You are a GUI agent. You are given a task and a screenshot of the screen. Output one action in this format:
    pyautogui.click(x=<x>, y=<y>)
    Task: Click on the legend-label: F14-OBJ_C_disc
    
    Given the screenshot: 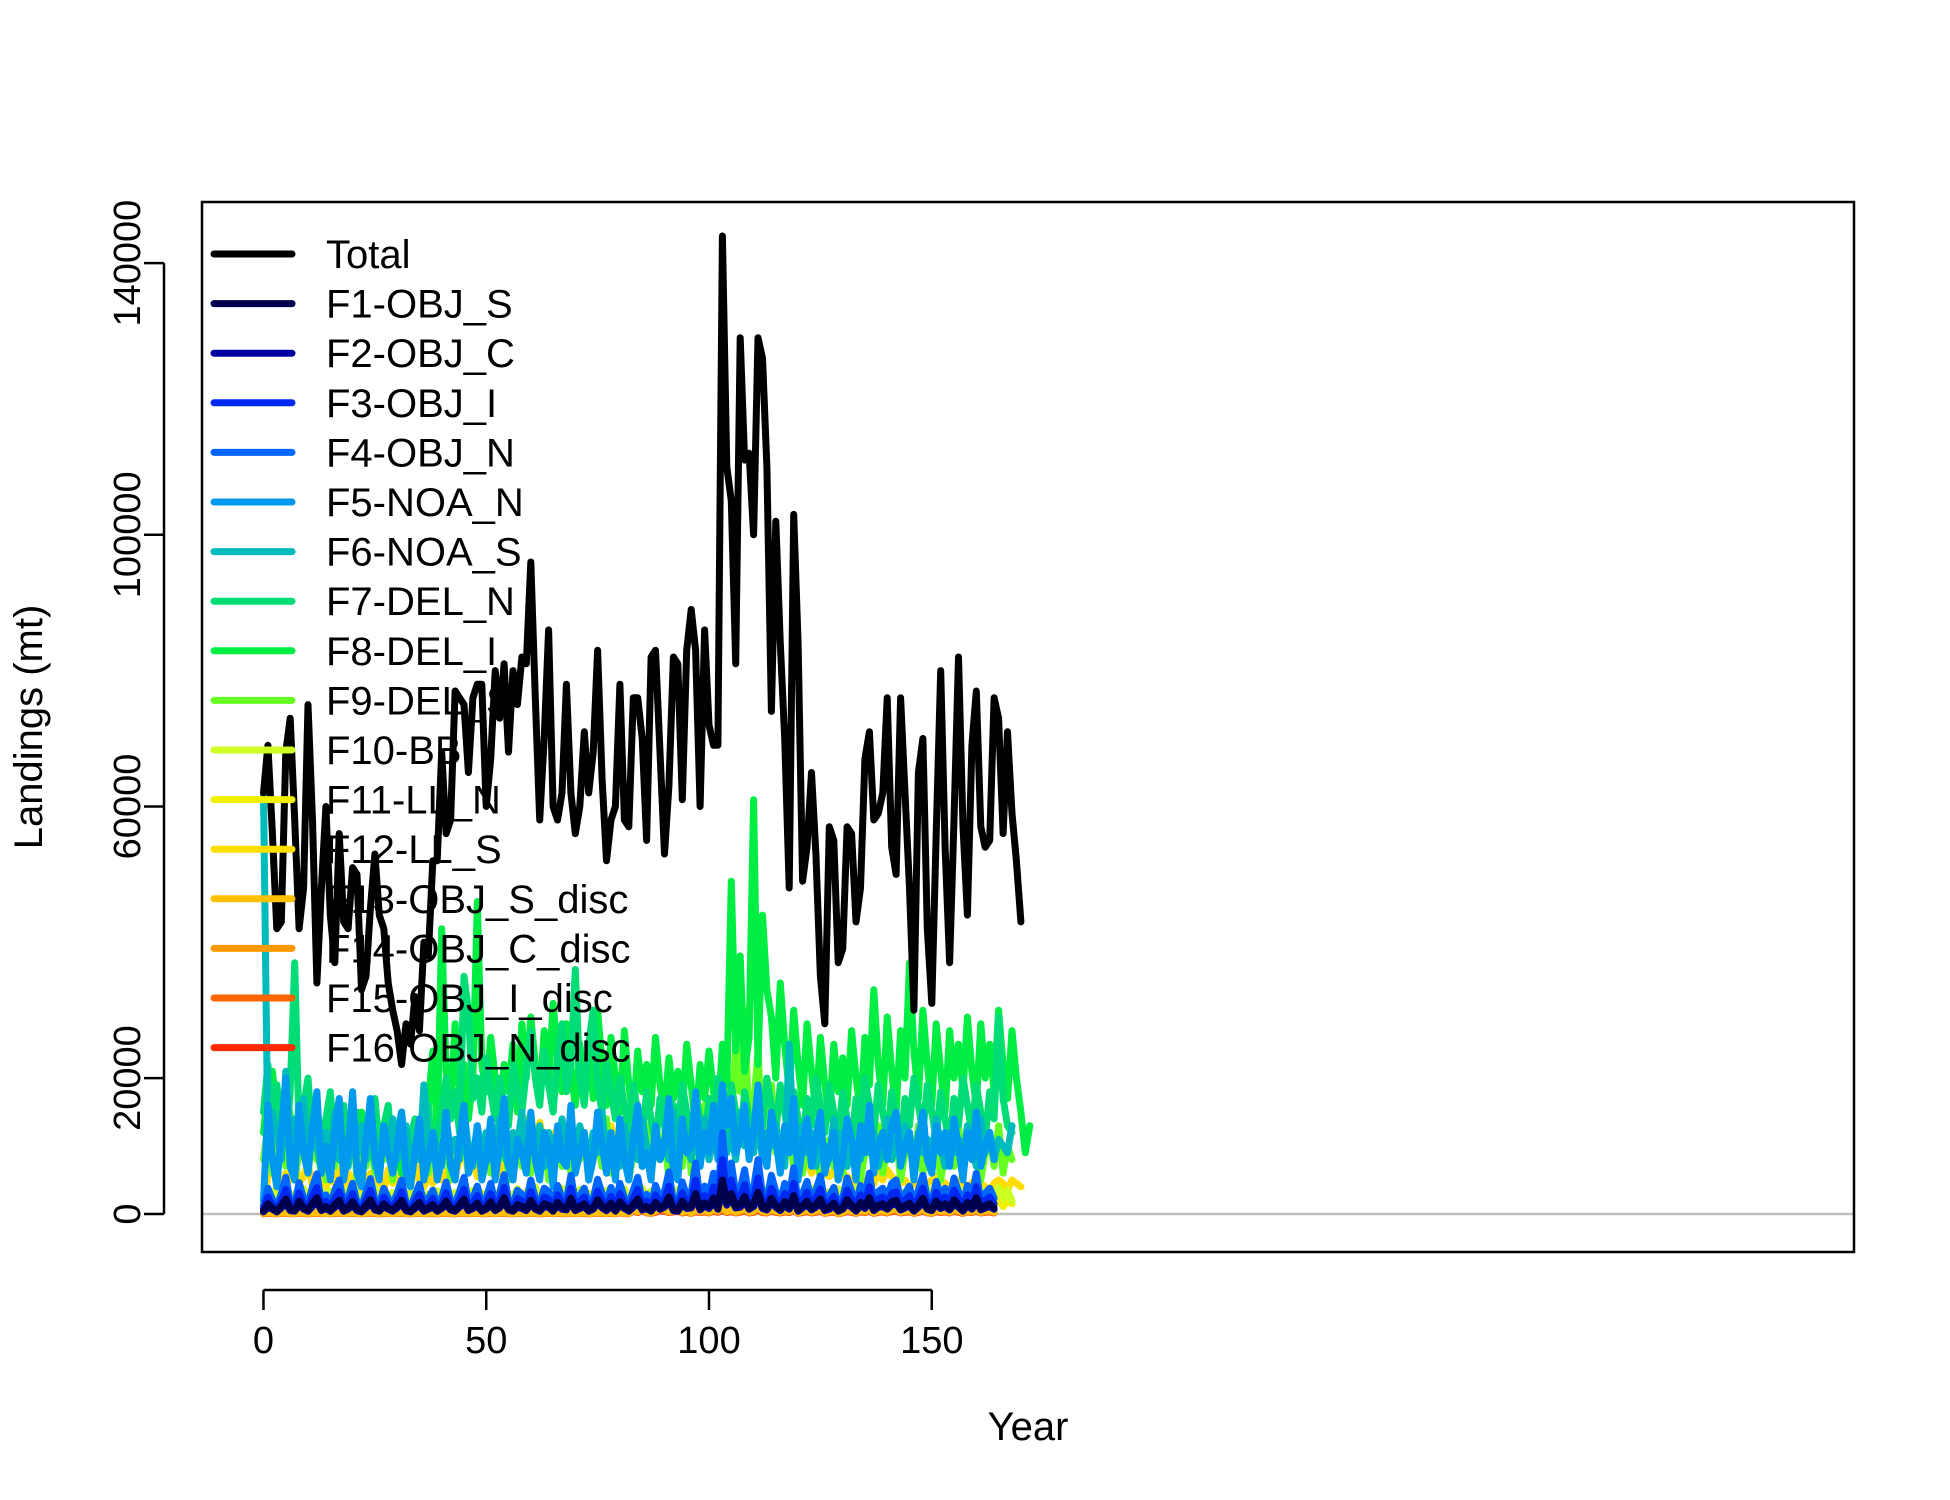 What is the action you would take?
    pyautogui.click(x=478, y=949)
    